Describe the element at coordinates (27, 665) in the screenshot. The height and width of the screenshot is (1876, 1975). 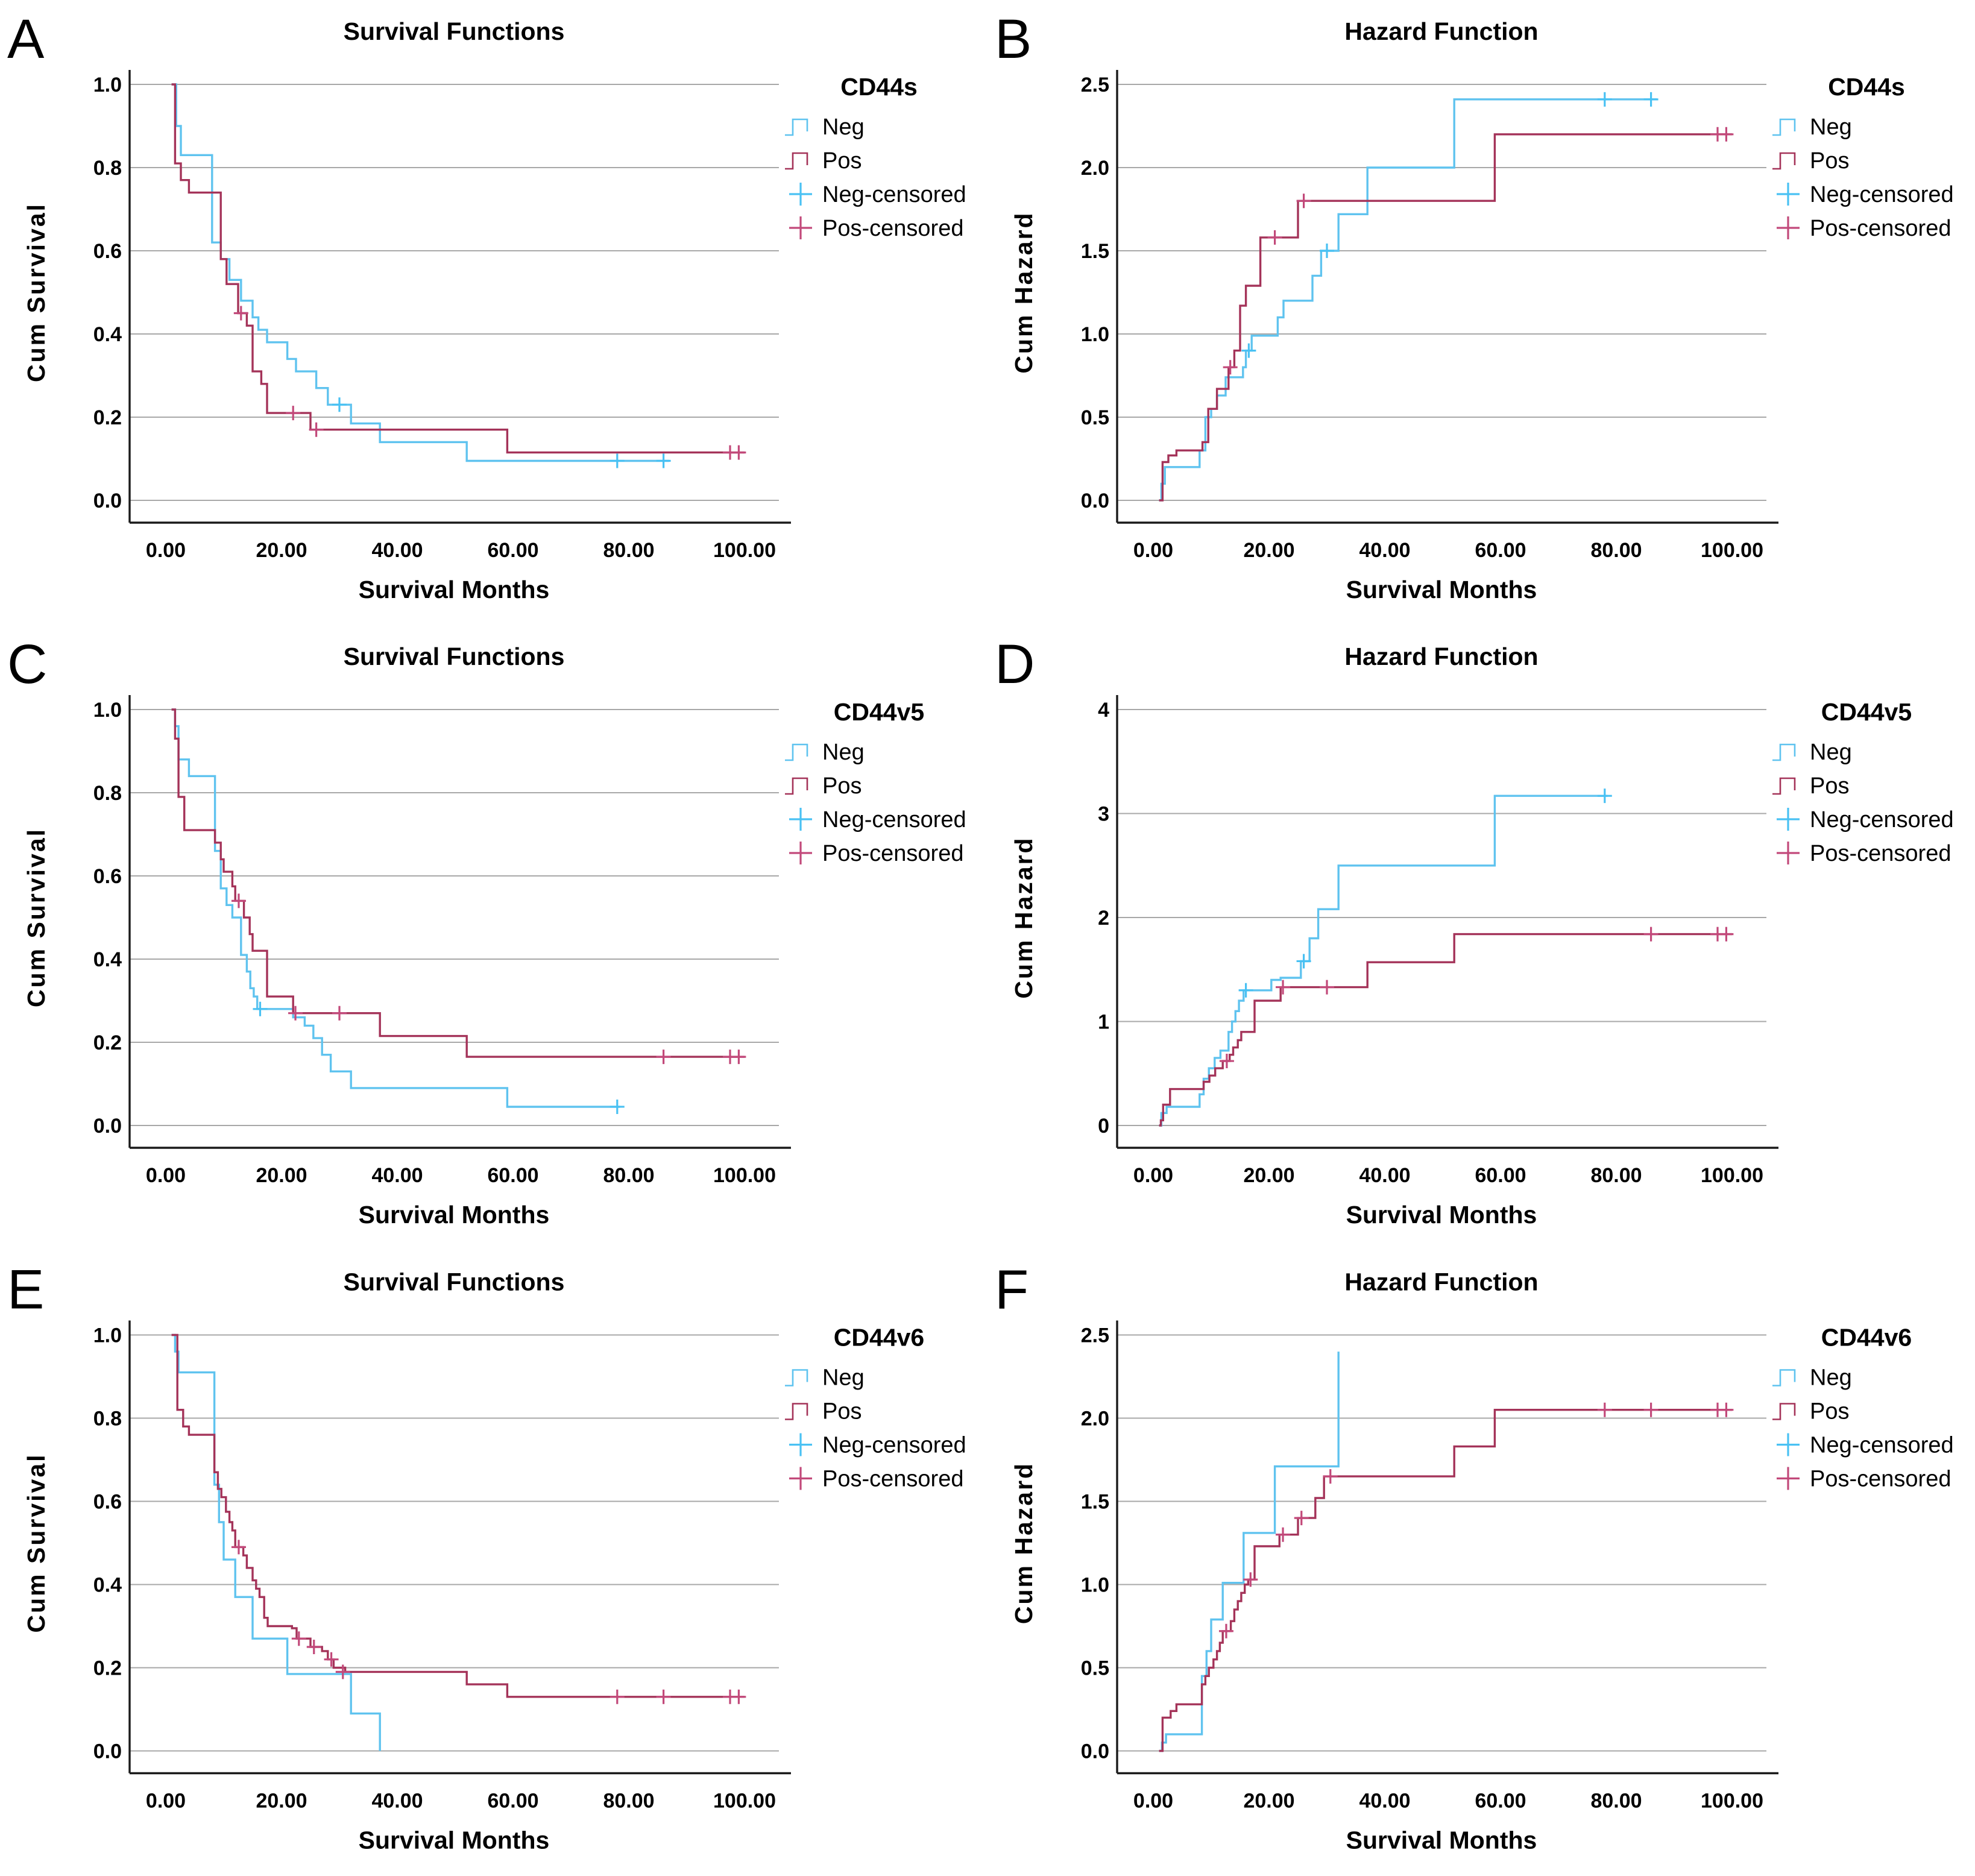
I see `panel-letter: C` at that location.